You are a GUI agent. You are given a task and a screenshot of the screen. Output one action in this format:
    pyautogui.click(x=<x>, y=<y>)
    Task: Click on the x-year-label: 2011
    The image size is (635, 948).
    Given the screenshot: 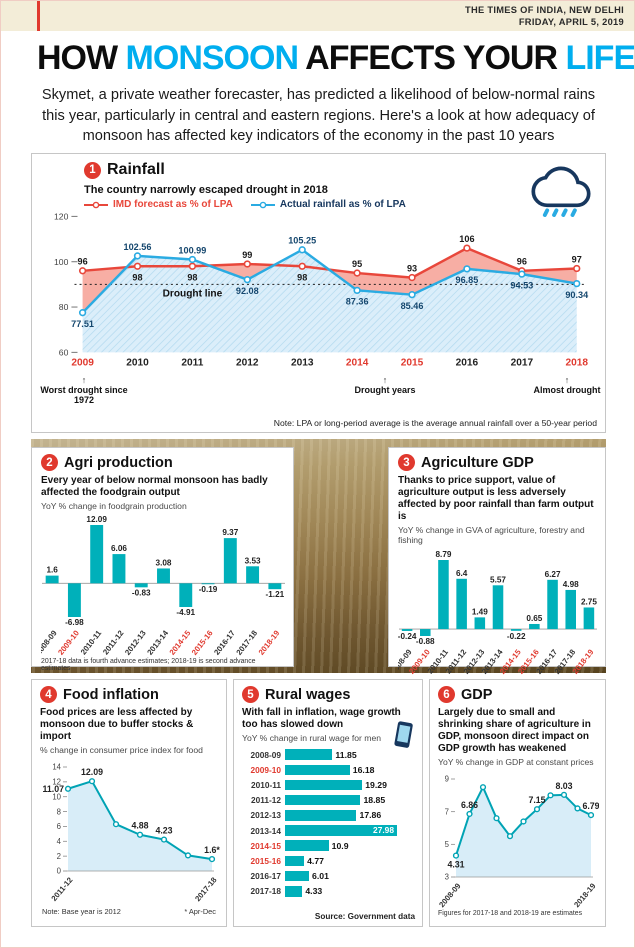 What is the action you would take?
    pyautogui.click(x=192, y=363)
    